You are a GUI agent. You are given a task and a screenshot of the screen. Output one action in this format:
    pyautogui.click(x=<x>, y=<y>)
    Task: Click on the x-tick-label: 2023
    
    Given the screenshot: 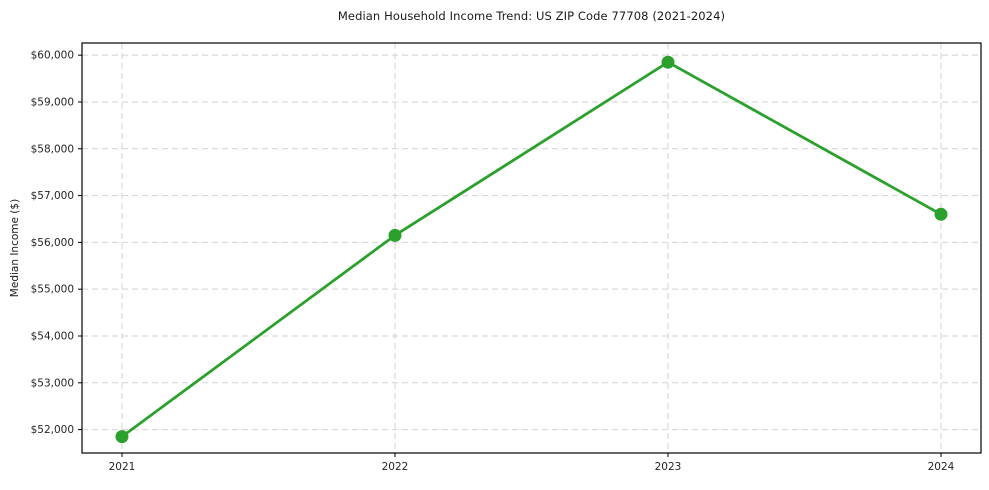 What is the action you would take?
    pyautogui.click(x=668, y=467)
    